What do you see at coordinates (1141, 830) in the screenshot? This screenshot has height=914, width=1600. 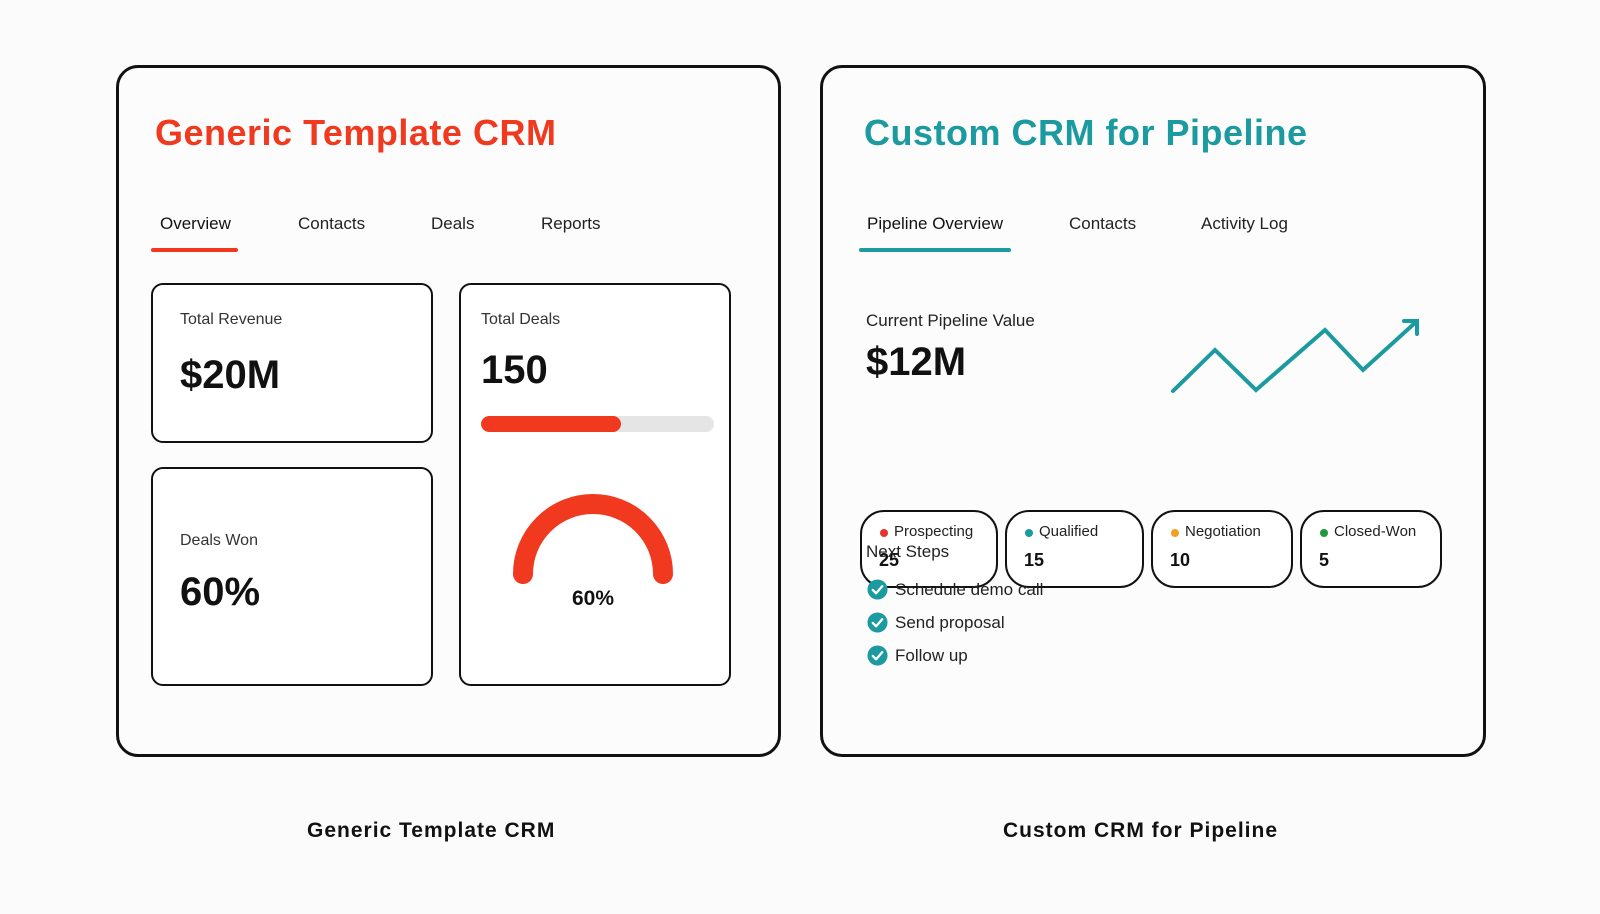 I see `custom-crm-caption: Custom CRM for Pipeline` at bounding box center [1141, 830].